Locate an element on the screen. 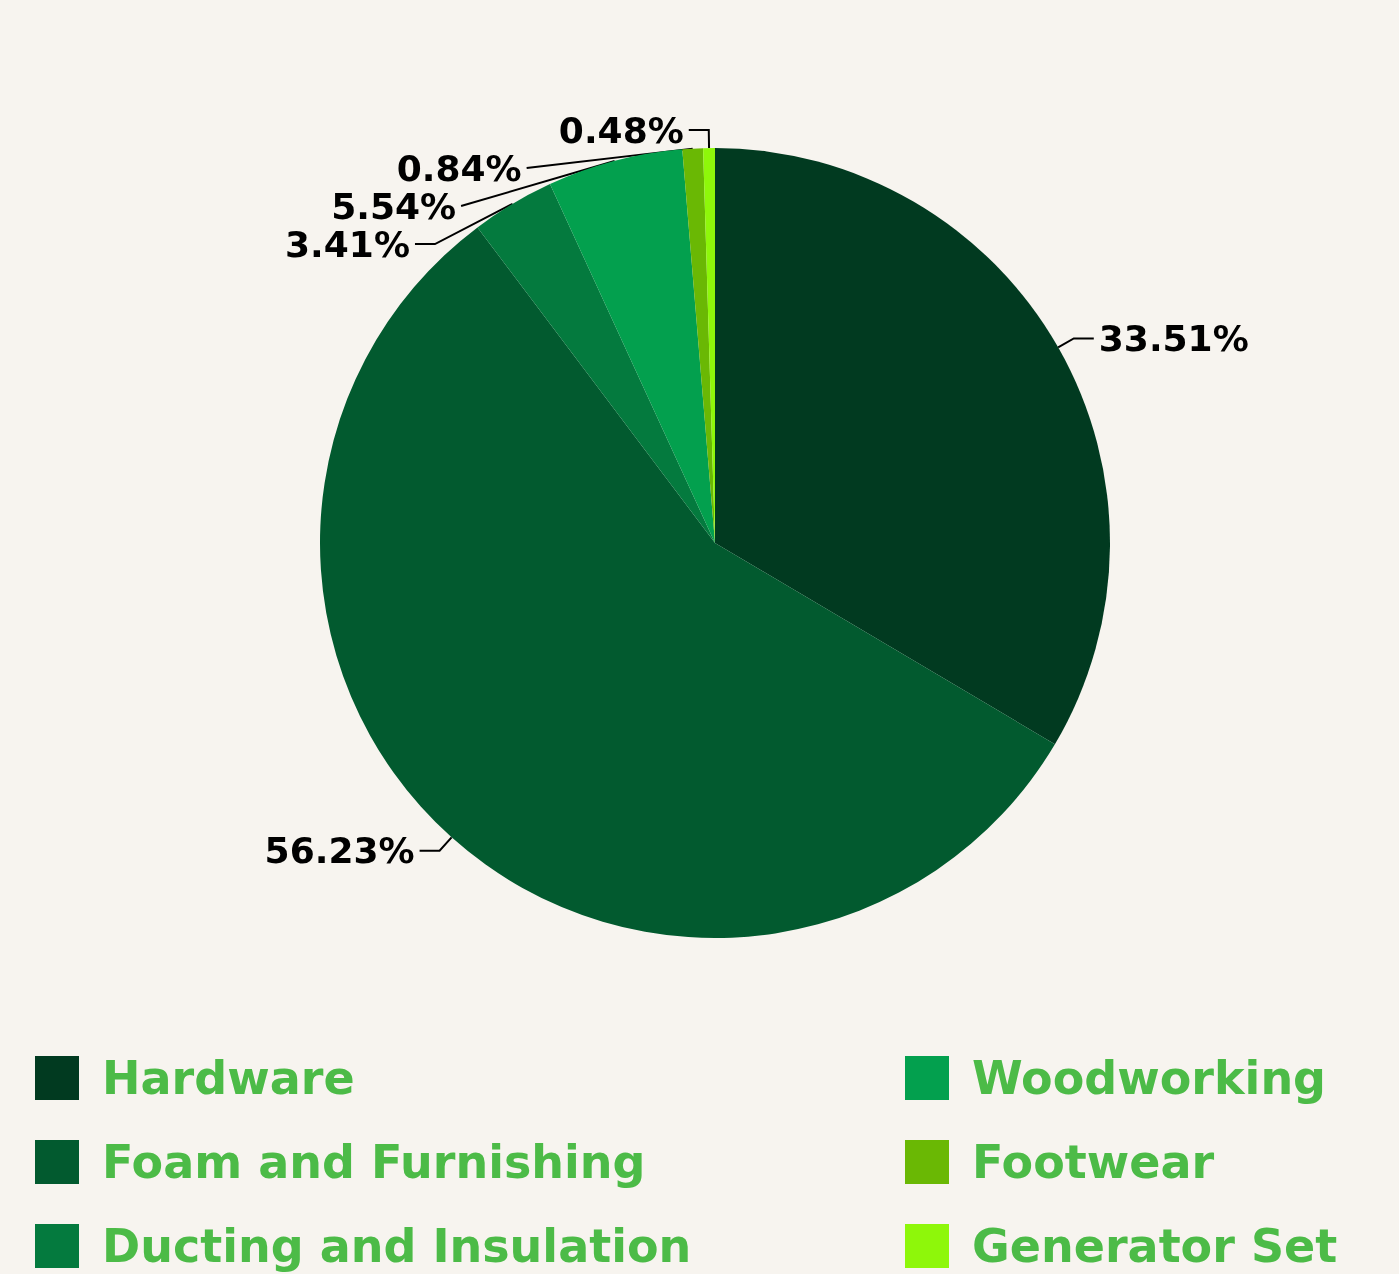 The image size is (1399, 1274). legend-label: Footwear is located at coordinates (1093, 1162).